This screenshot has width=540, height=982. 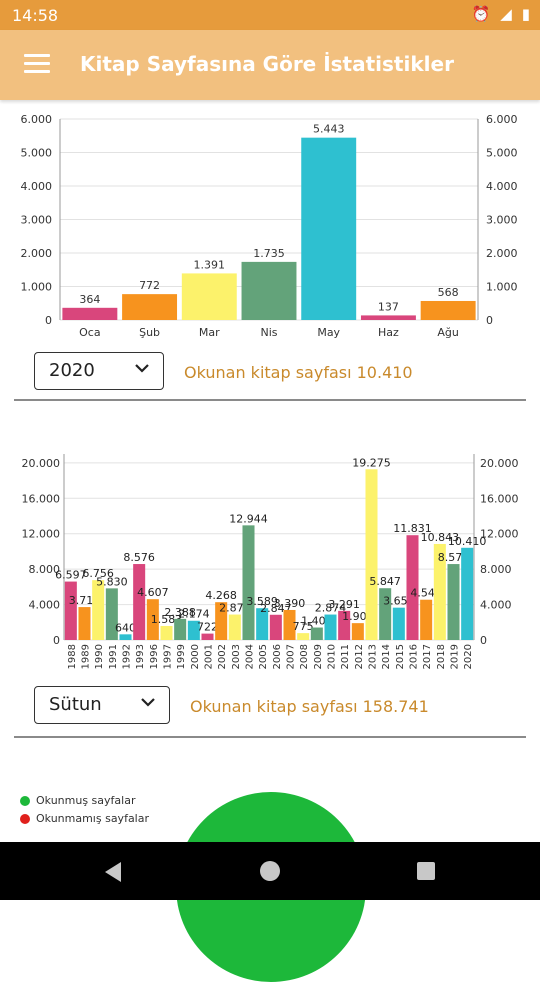 What do you see at coordinates (298, 372) in the screenshot?
I see `monthly-summary: Okunan kitap sayfası 10.410` at bounding box center [298, 372].